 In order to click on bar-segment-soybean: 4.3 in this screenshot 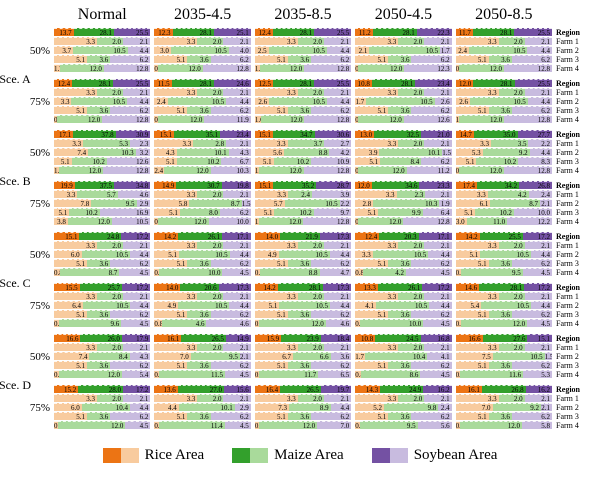, I will do `click(140, 356)`.